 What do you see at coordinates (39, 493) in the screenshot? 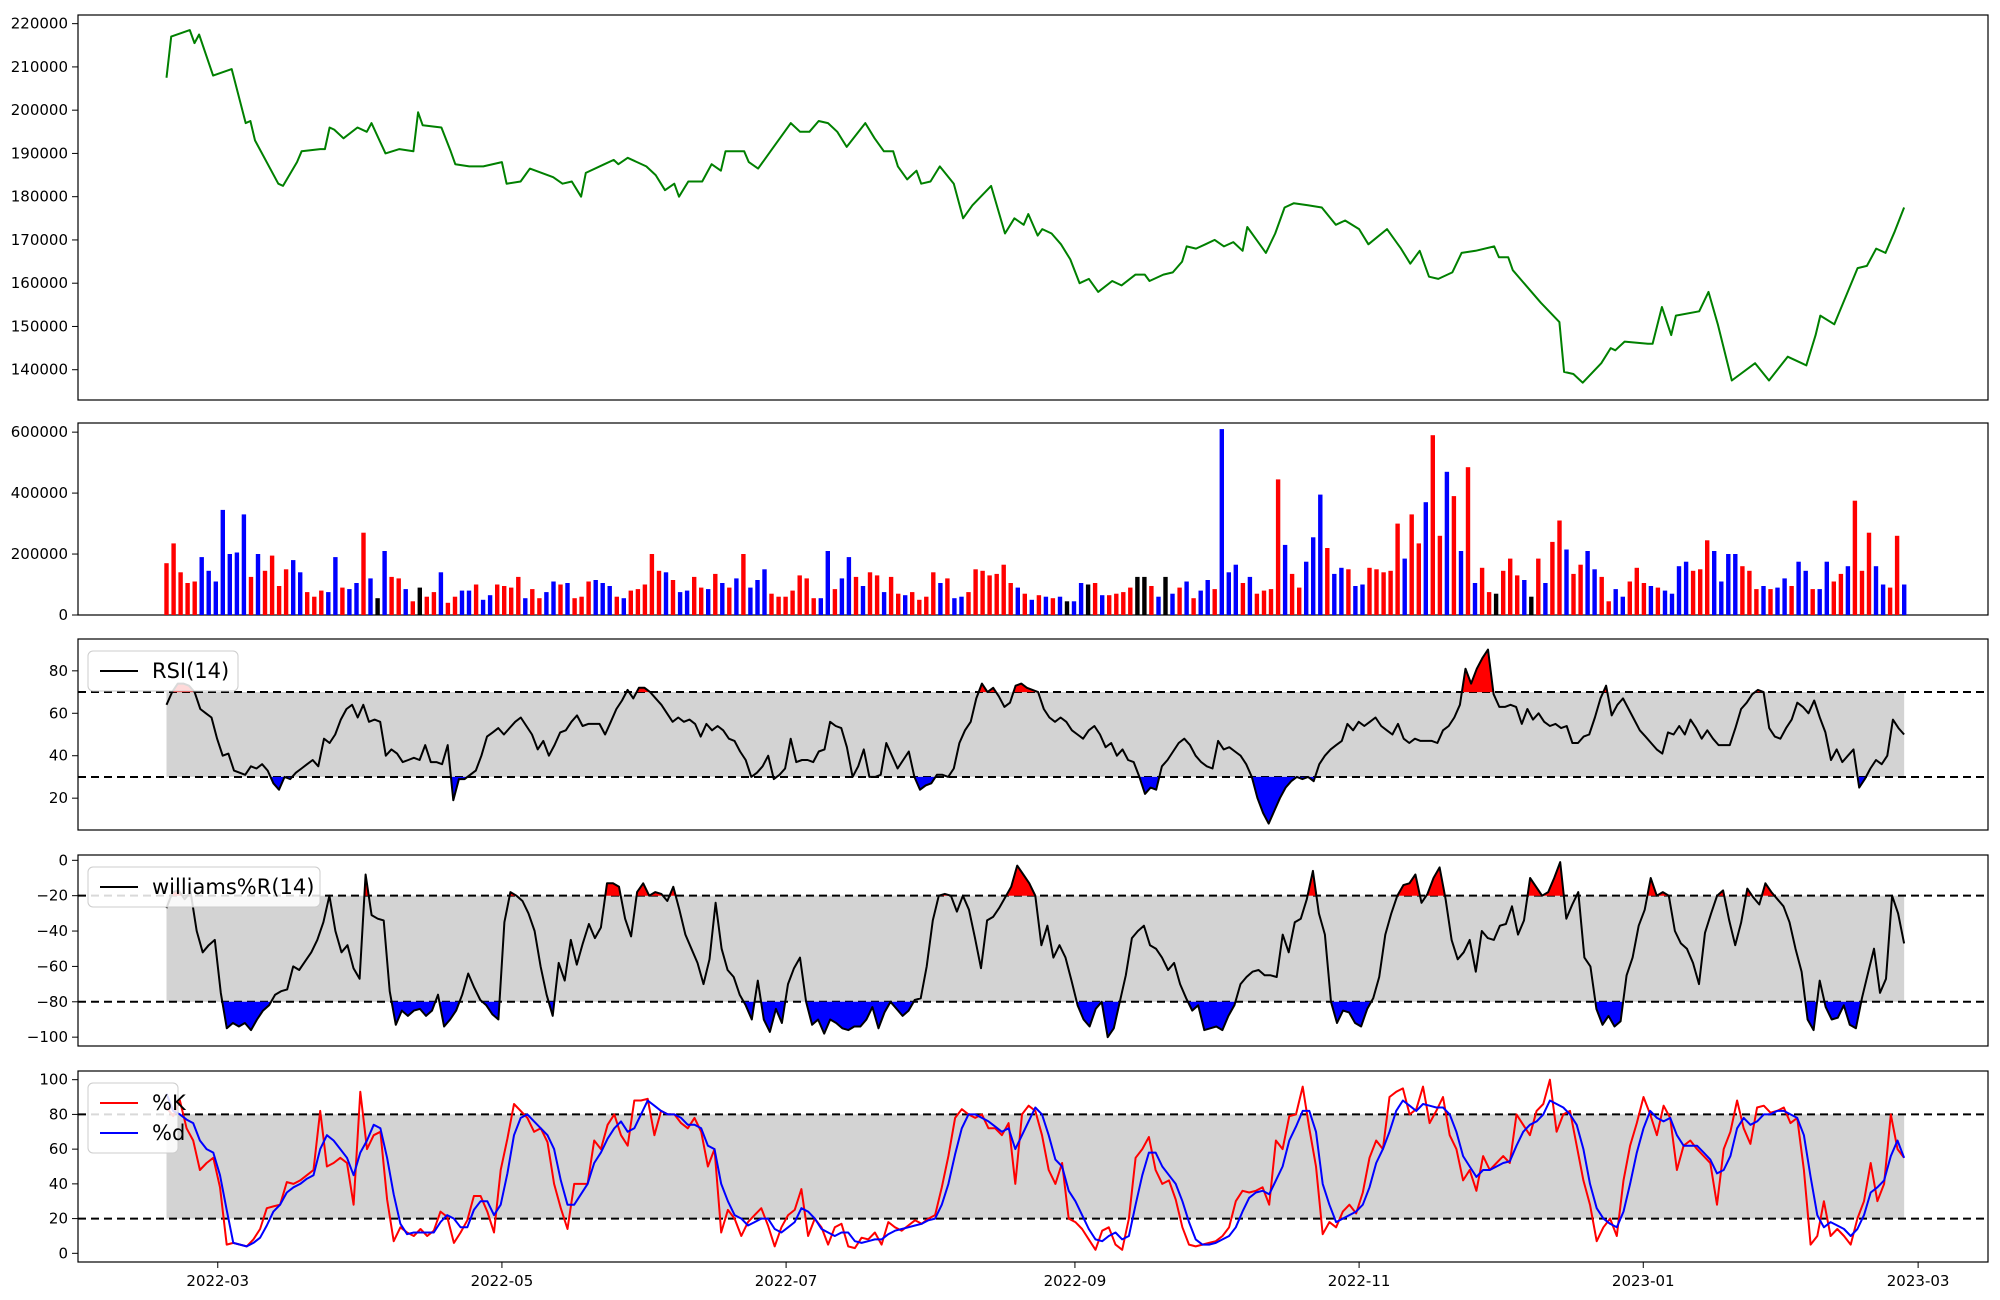
I see `volume-ytick-label: 400000` at bounding box center [39, 493].